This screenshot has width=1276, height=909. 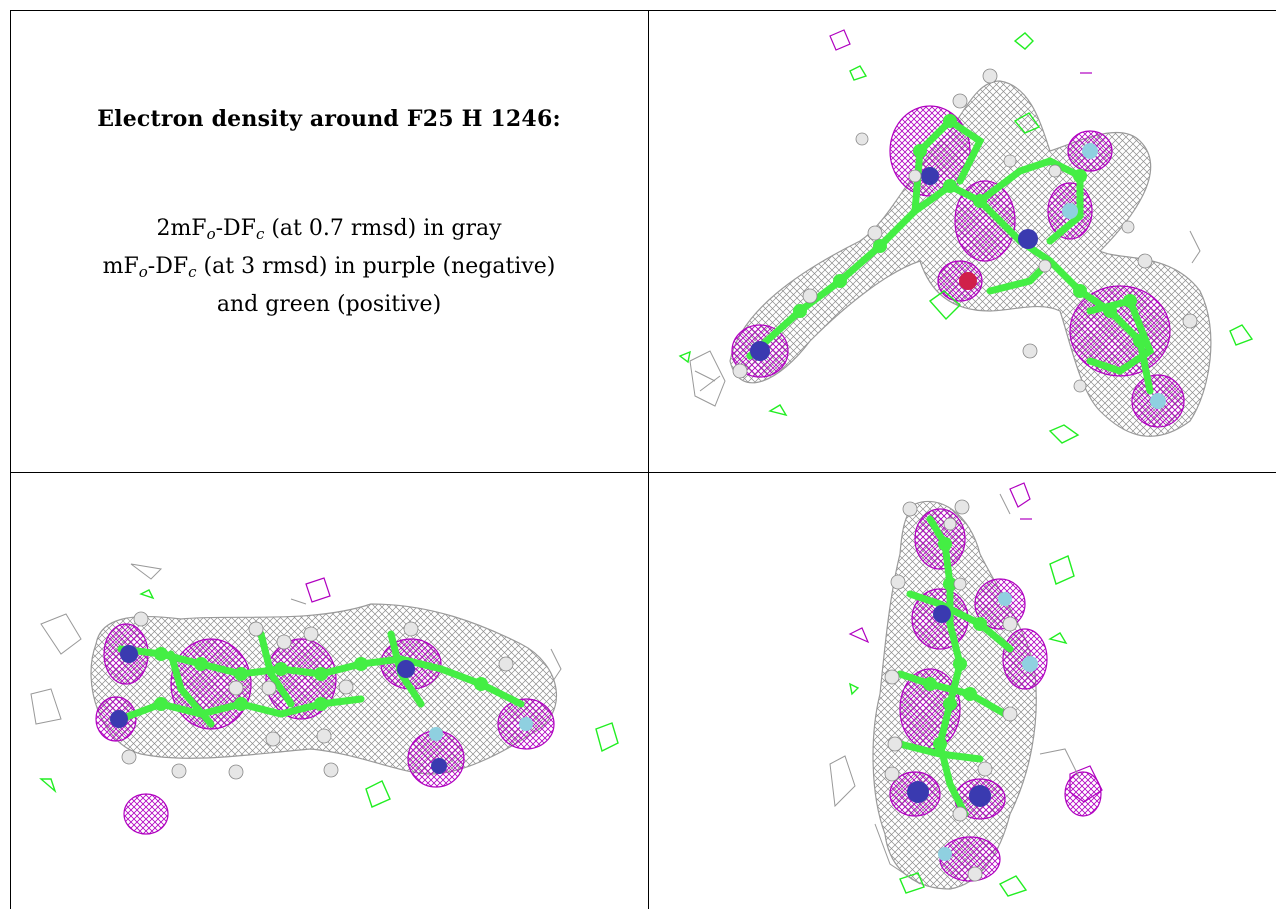 I want to click on legend-line-2fofc: 2mFo-DFc (at 0.7 rmsd) in gray, so click(x=329, y=229).